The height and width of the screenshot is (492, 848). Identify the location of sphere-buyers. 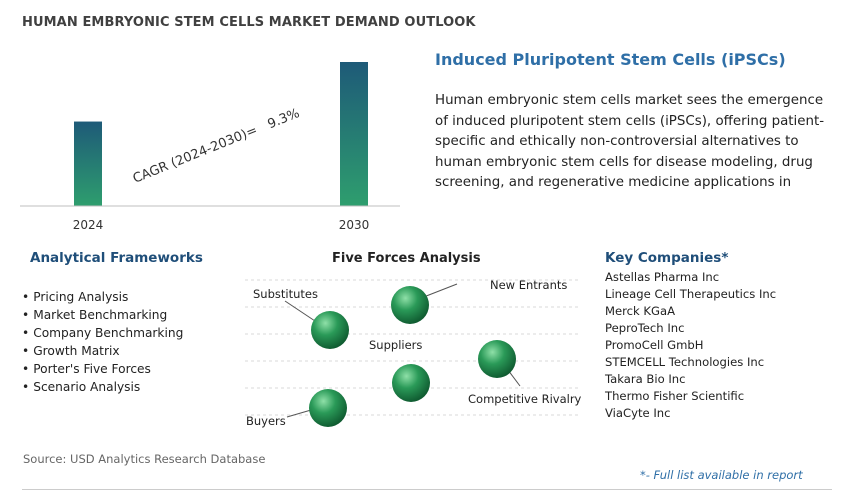
(328, 408).